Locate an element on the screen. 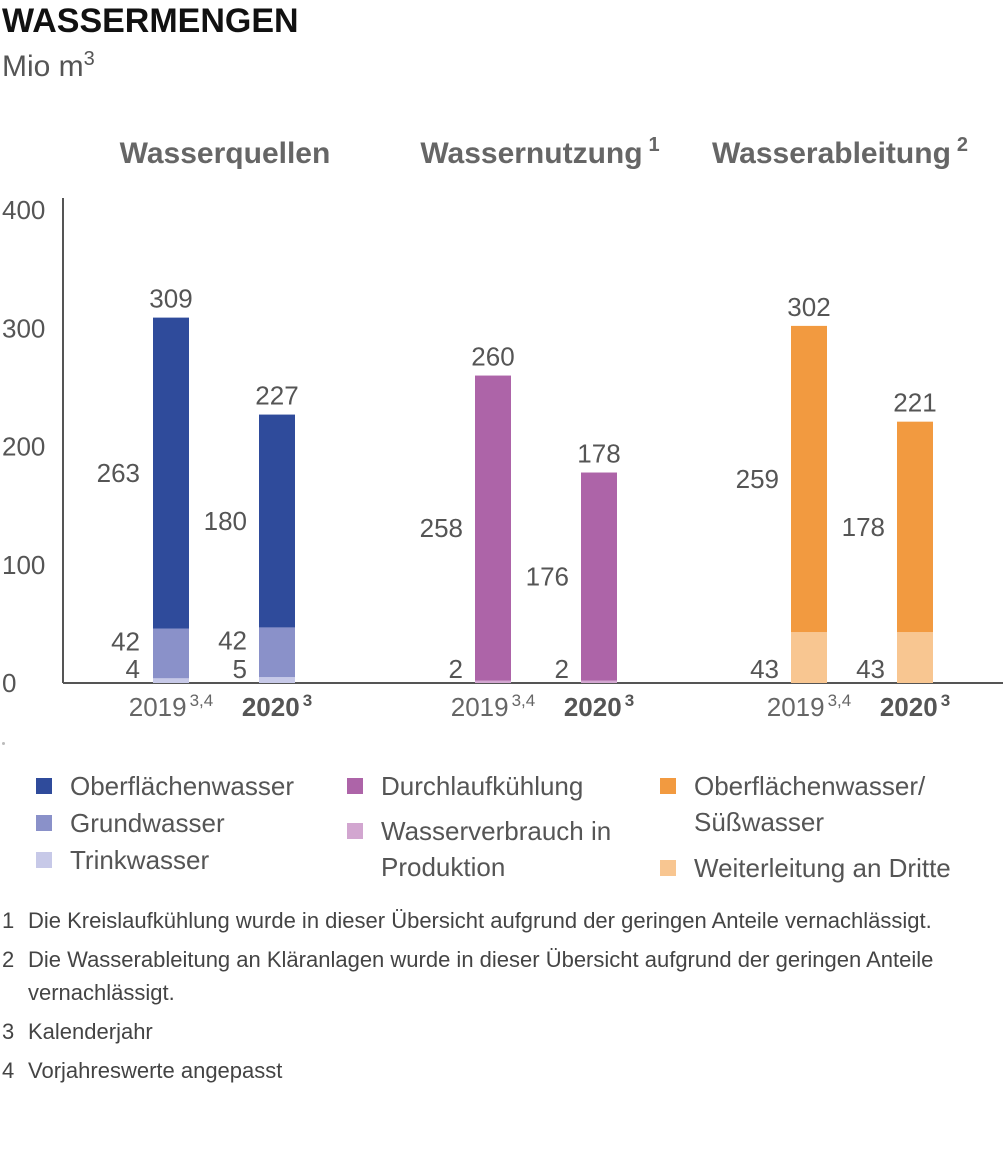  total-data-label: 221 is located at coordinates (914, 403).